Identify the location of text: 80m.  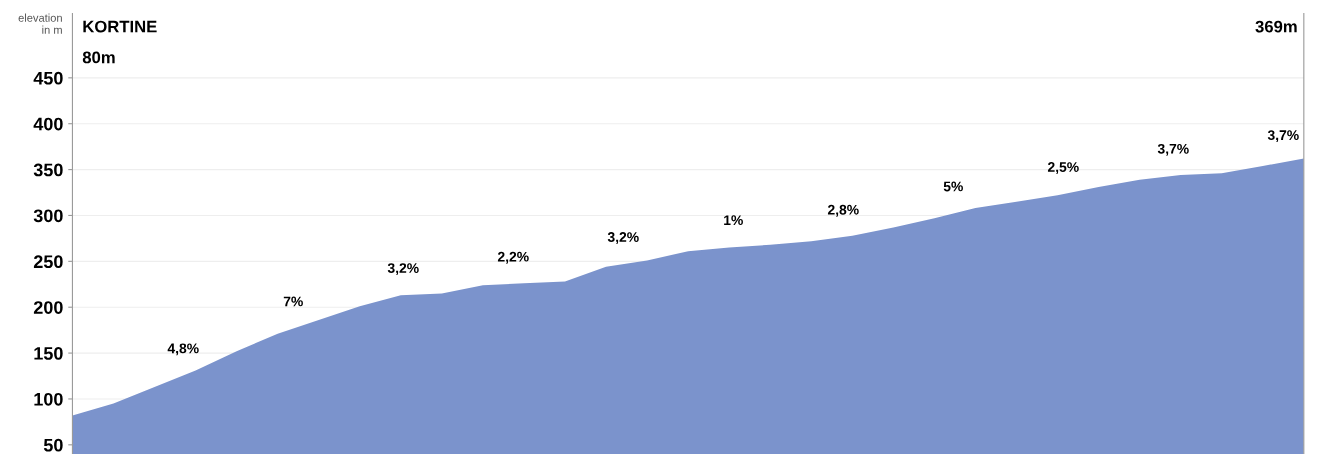
(98, 57).